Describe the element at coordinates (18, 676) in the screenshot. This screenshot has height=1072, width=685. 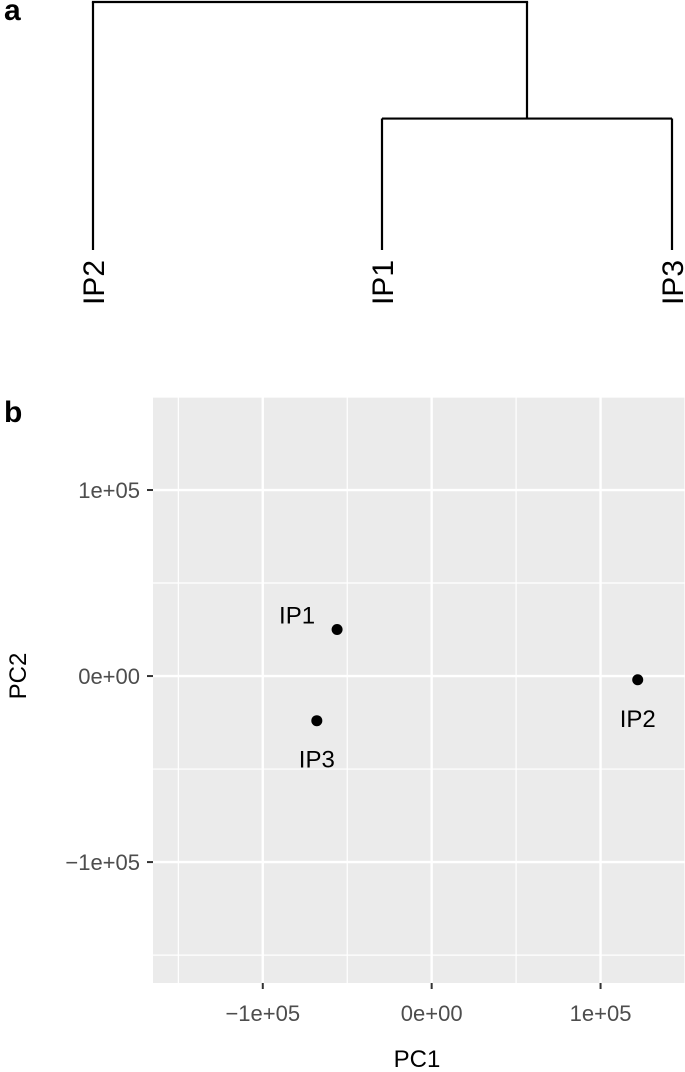
I see `y-axis-title: PC2` at that location.